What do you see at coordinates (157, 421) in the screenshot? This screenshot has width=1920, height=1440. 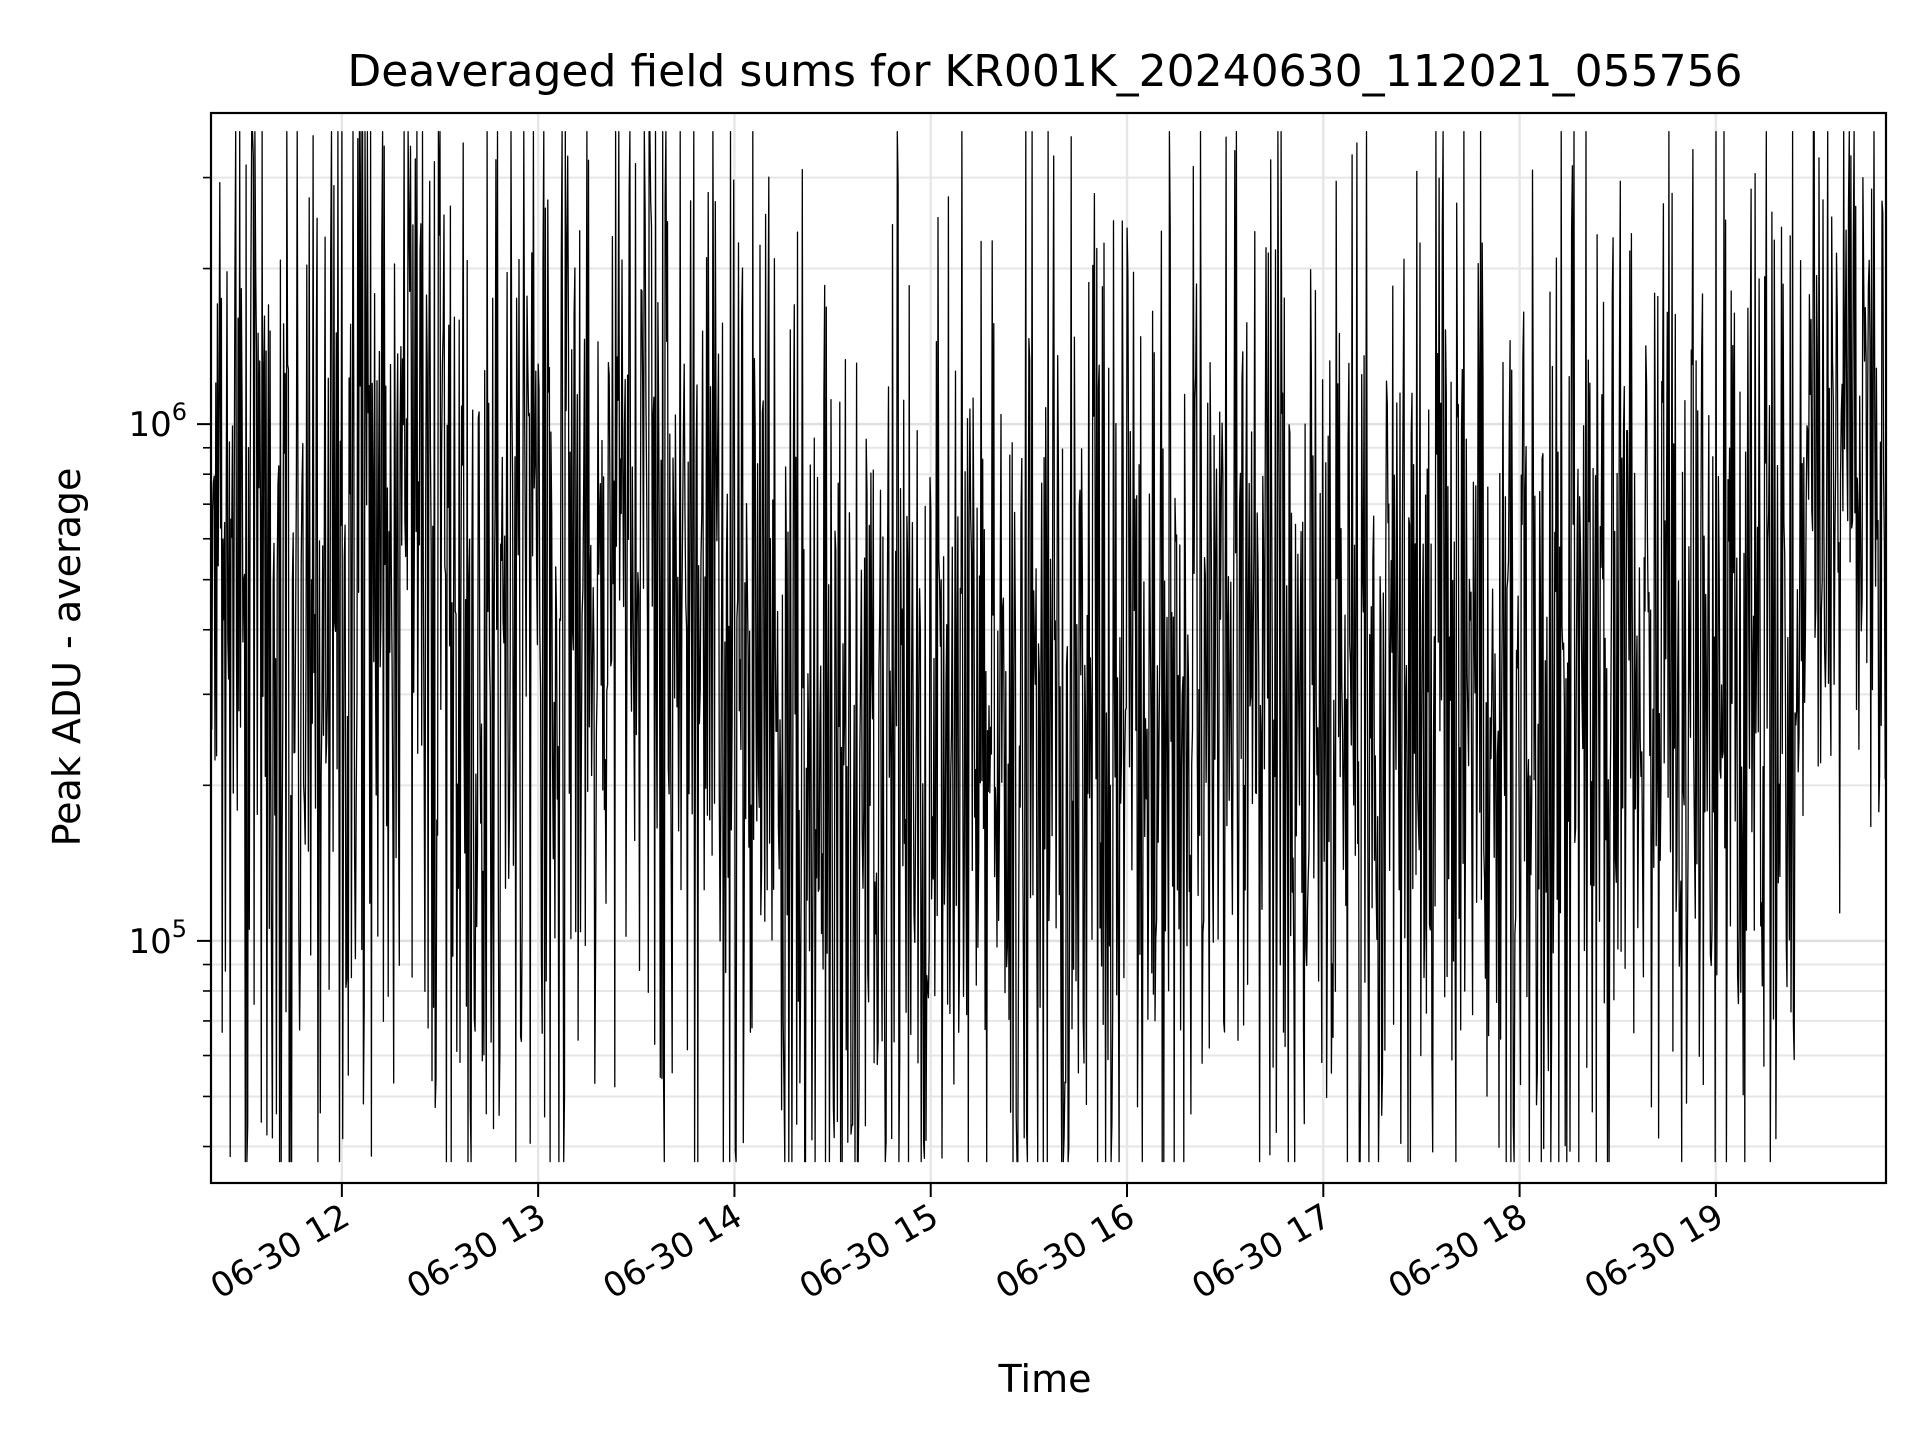 I see `y-tick-label: 10⁶` at bounding box center [157, 421].